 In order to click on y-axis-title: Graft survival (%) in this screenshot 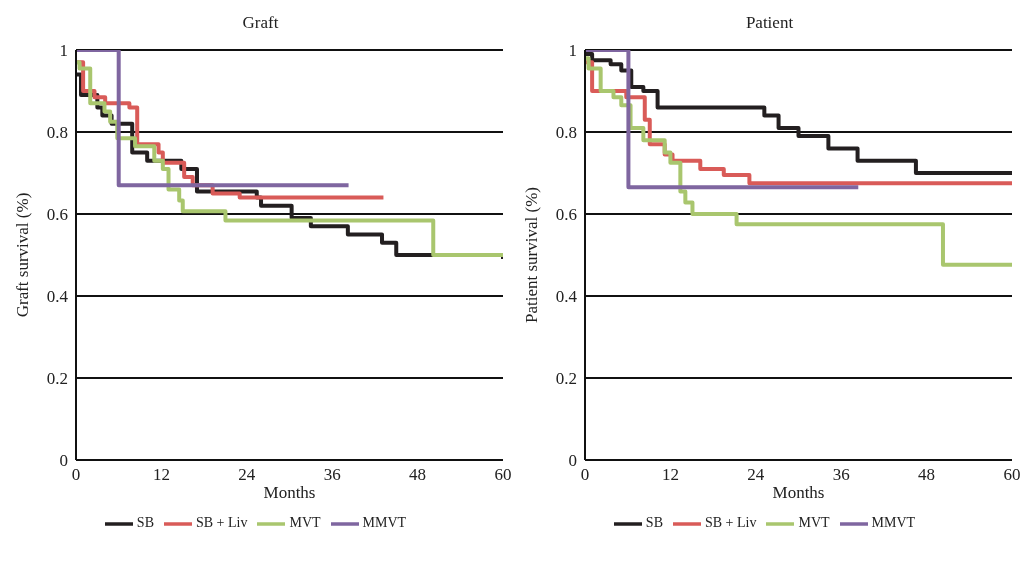, I will do `click(23, 255)`.